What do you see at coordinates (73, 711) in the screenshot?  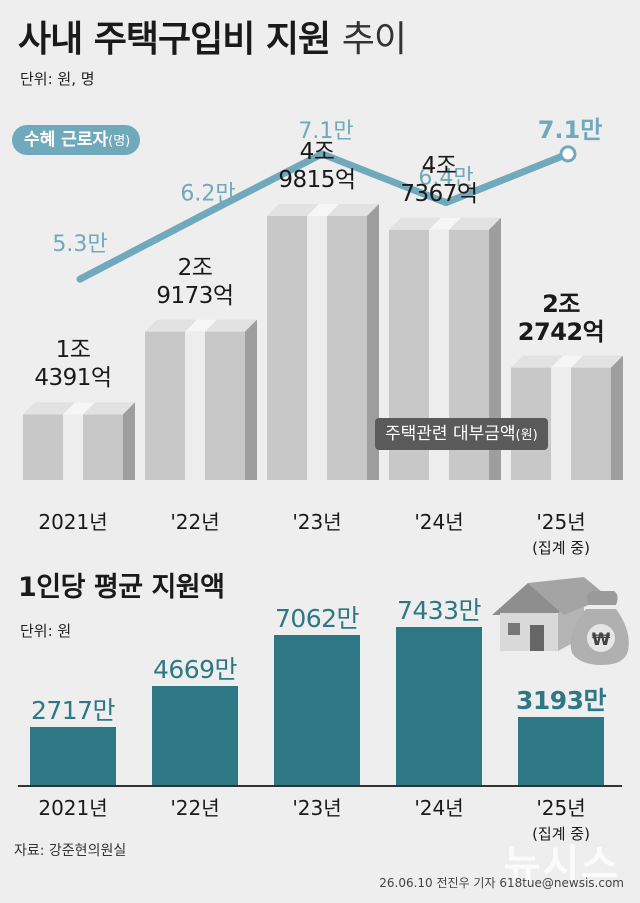 I see `per-person-value-label: 2717만` at bounding box center [73, 711].